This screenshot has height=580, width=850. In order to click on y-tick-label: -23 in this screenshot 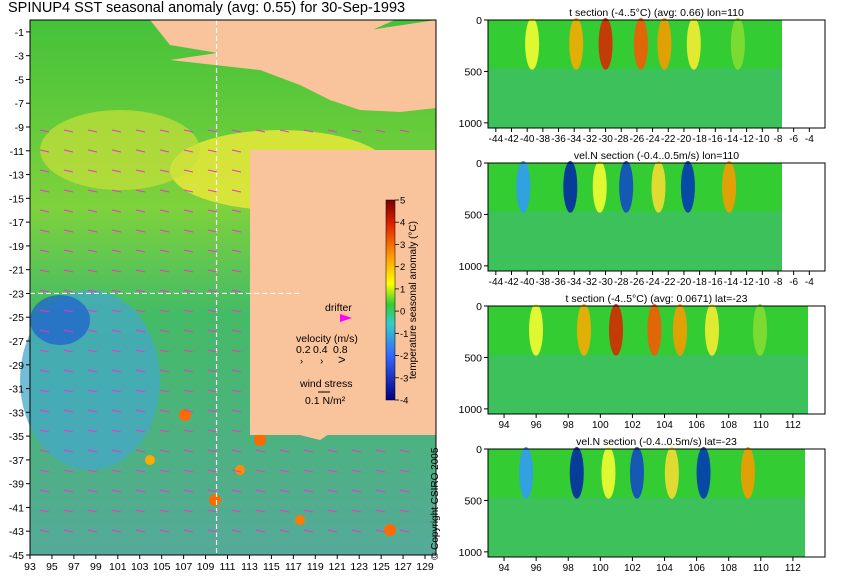, I will do `click(16, 294)`.